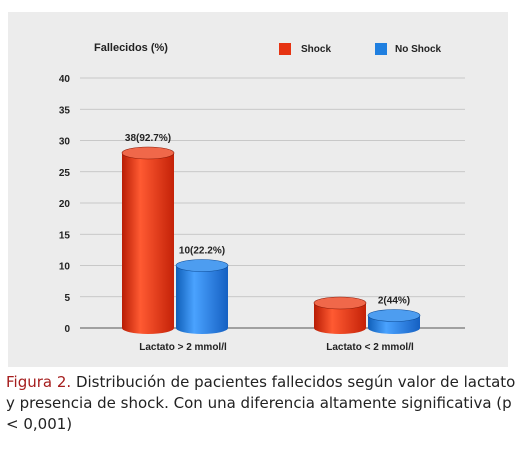 The image size is (520, 450). I want to click on data-label: 2(44%), so click(394, 301).